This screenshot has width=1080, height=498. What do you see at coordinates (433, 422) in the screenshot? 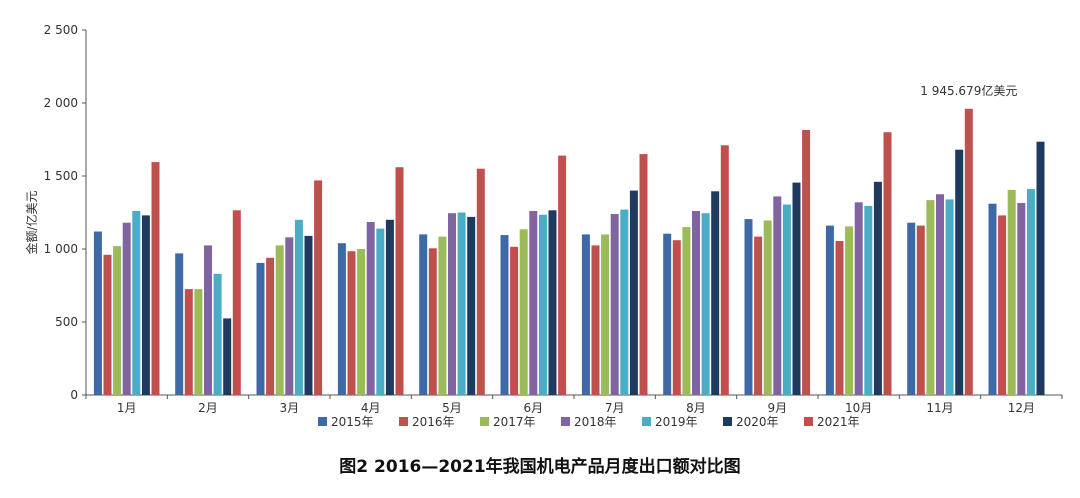
I see `legend-label: 2016年` at bounding box center [433, 422].